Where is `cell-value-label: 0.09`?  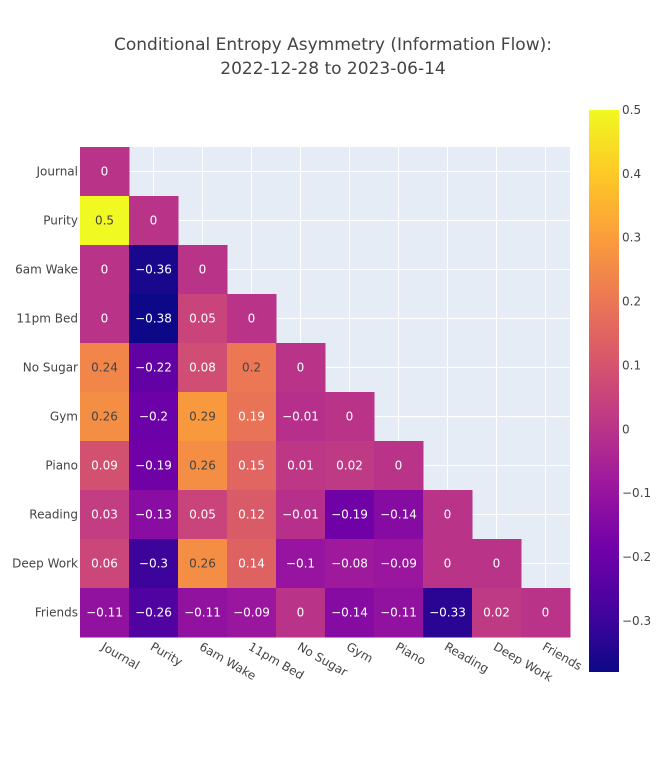 cell-value-label: 0.09 is located at coordinates (104, 466).